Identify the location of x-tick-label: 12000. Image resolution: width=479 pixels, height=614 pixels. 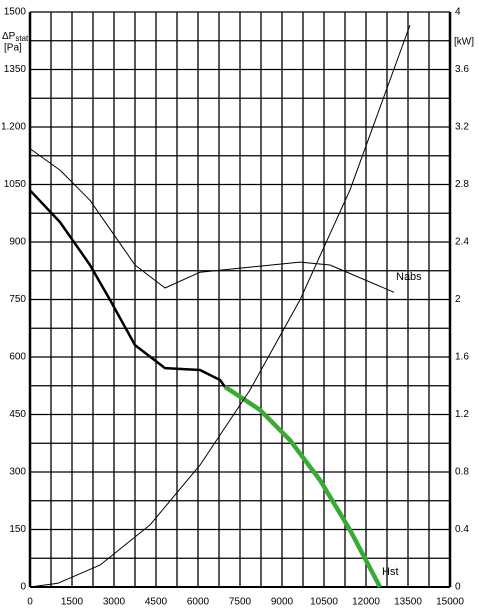
(366, 602).